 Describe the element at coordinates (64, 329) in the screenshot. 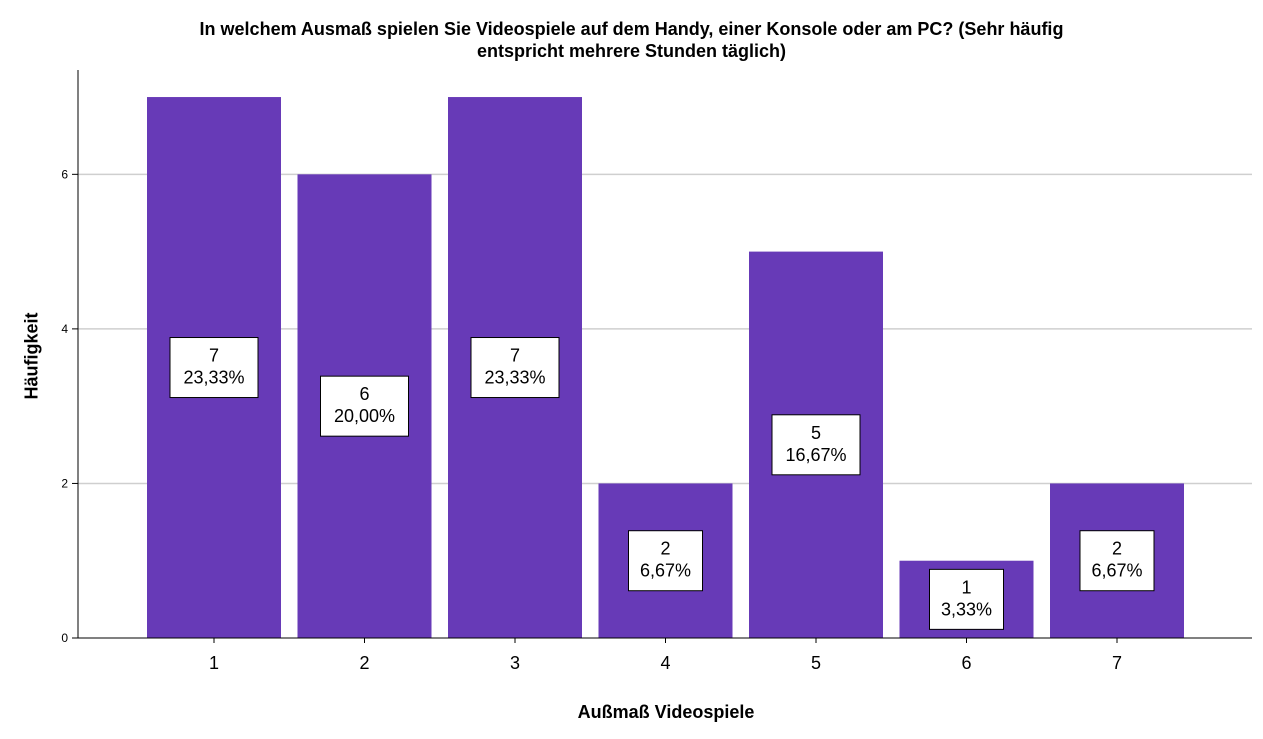

I see `y-tick-label: 4` at that location.